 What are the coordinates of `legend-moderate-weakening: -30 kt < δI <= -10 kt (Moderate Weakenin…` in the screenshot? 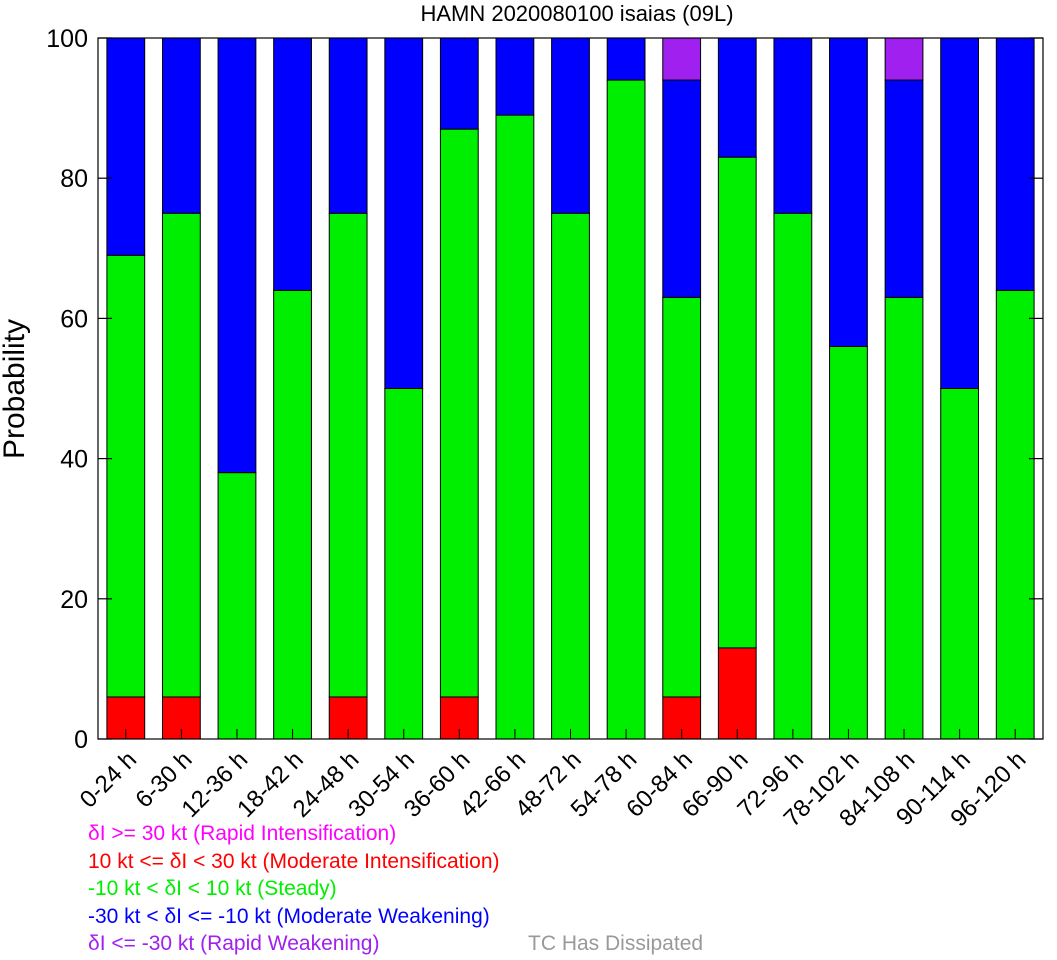 It's located at (289, 916).